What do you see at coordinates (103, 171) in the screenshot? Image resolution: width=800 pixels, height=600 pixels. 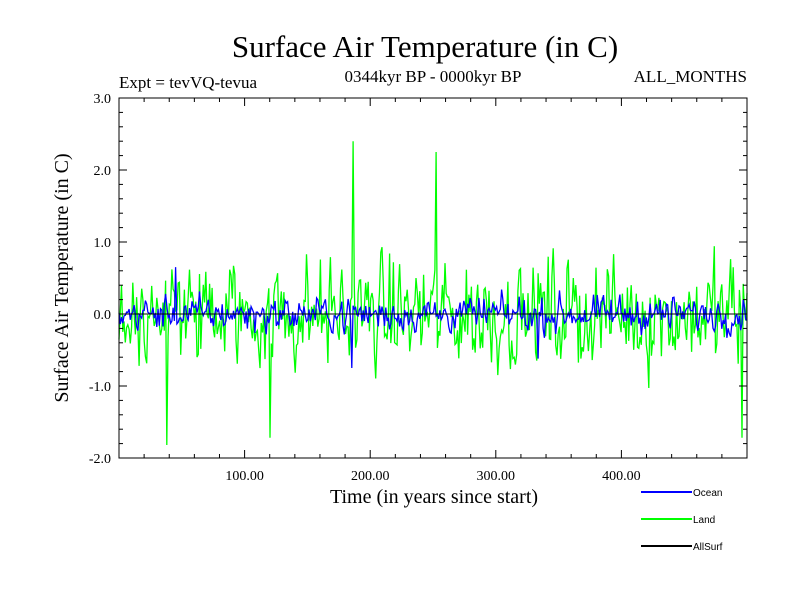 I see `y-tick-label: 2.0` at bounding box center [103, 171].